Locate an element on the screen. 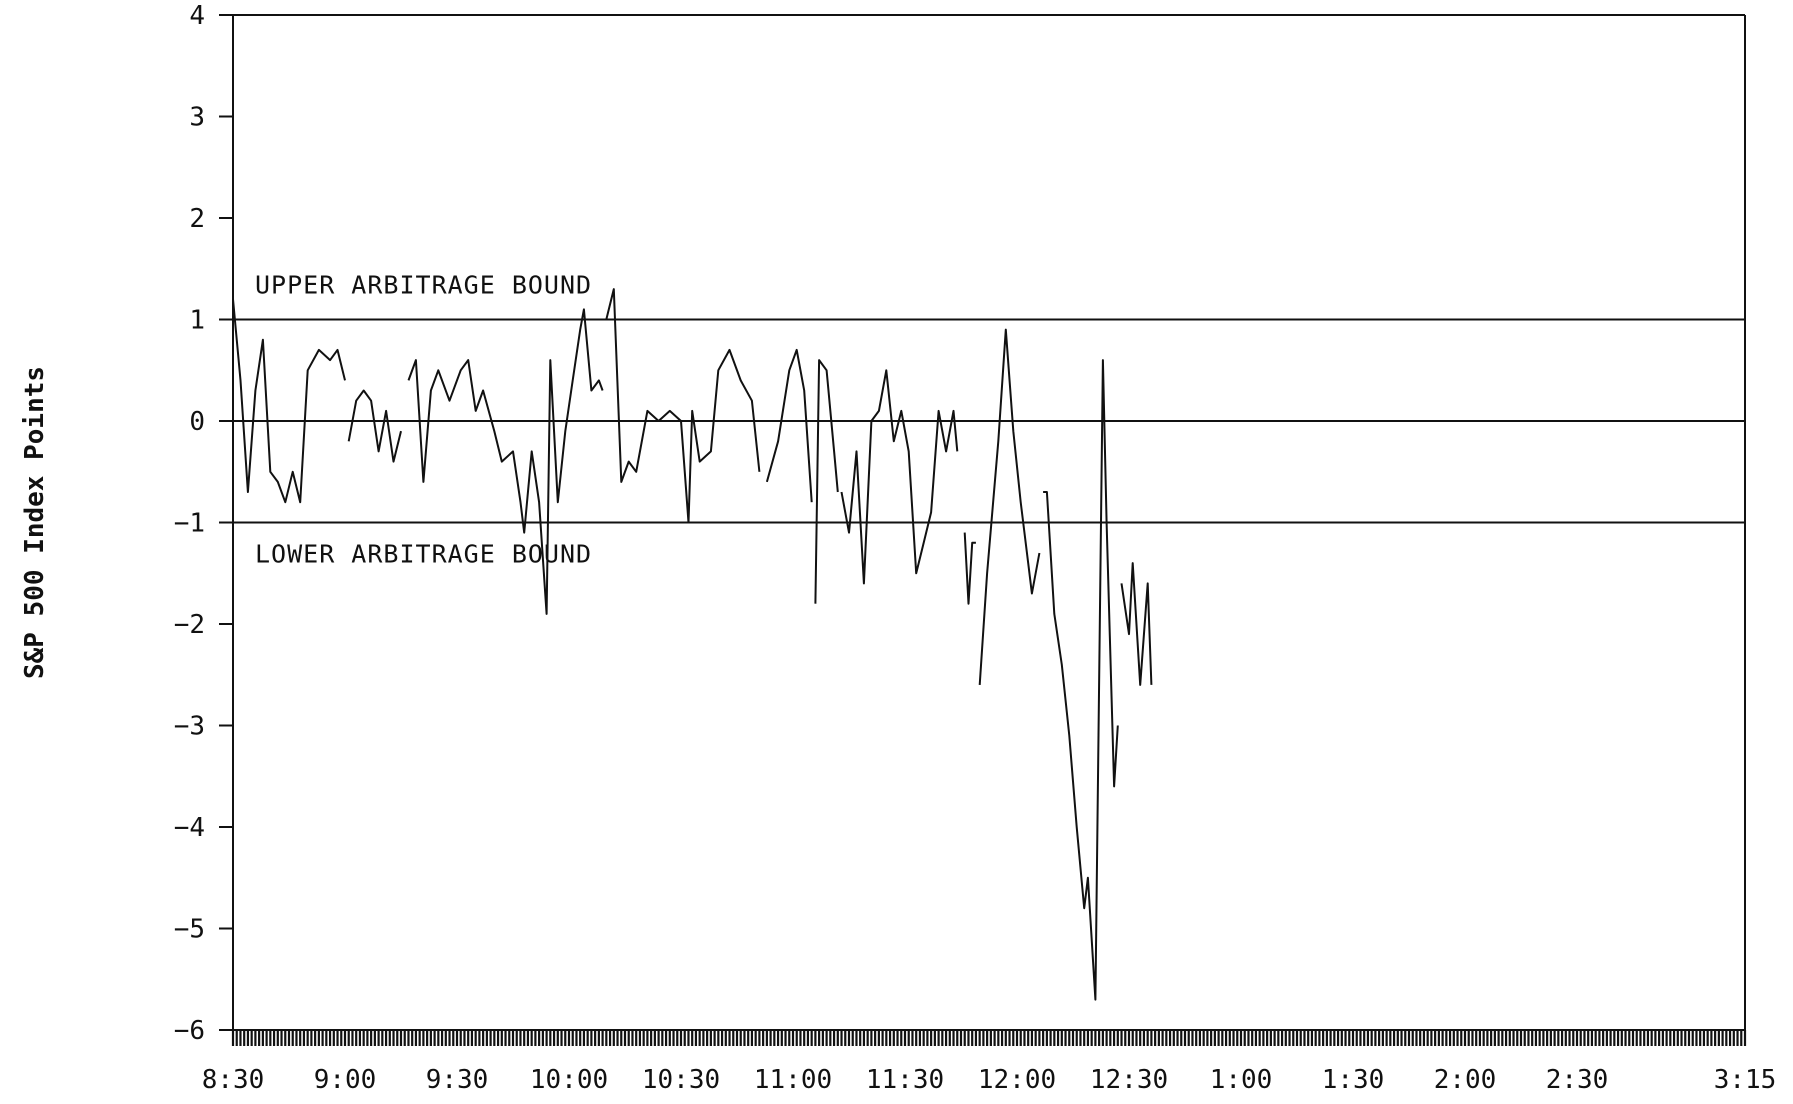 The width and height of the screenshot is (1793, 1104). y-tick-label: −6 is located at coordinates (189, 1031).